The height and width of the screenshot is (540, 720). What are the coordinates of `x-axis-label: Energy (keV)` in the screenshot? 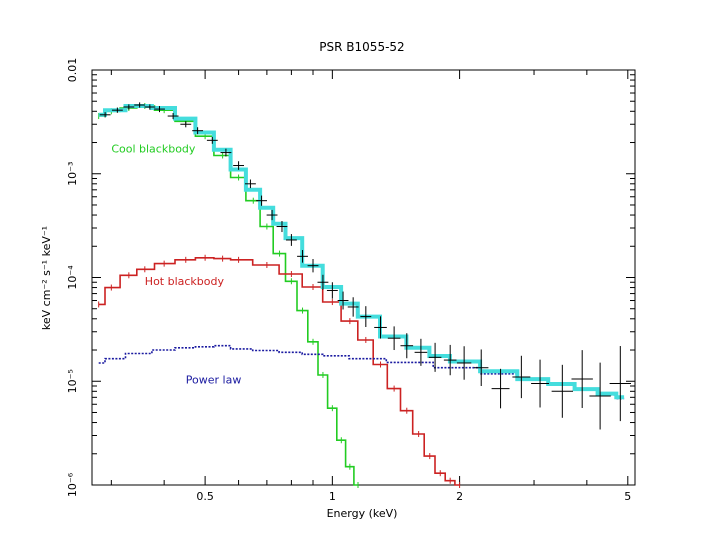 It's located at (362, 513).